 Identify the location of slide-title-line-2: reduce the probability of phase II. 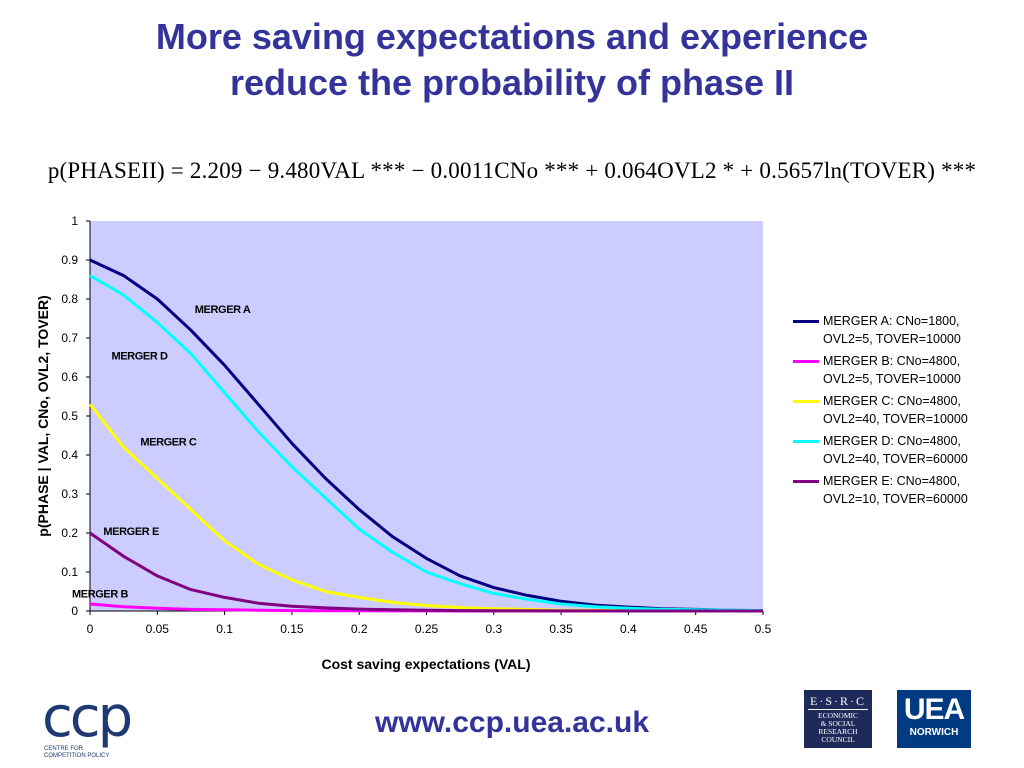
(512, 82).